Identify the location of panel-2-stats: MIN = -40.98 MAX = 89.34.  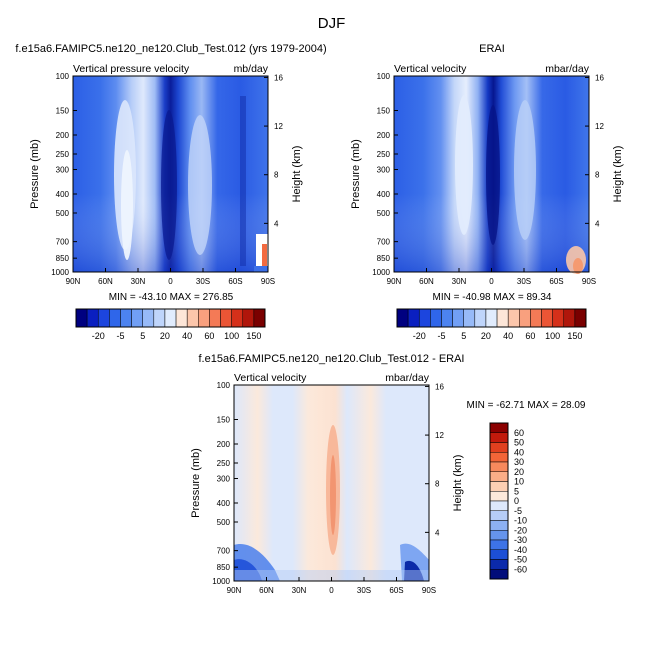
(492, 297).